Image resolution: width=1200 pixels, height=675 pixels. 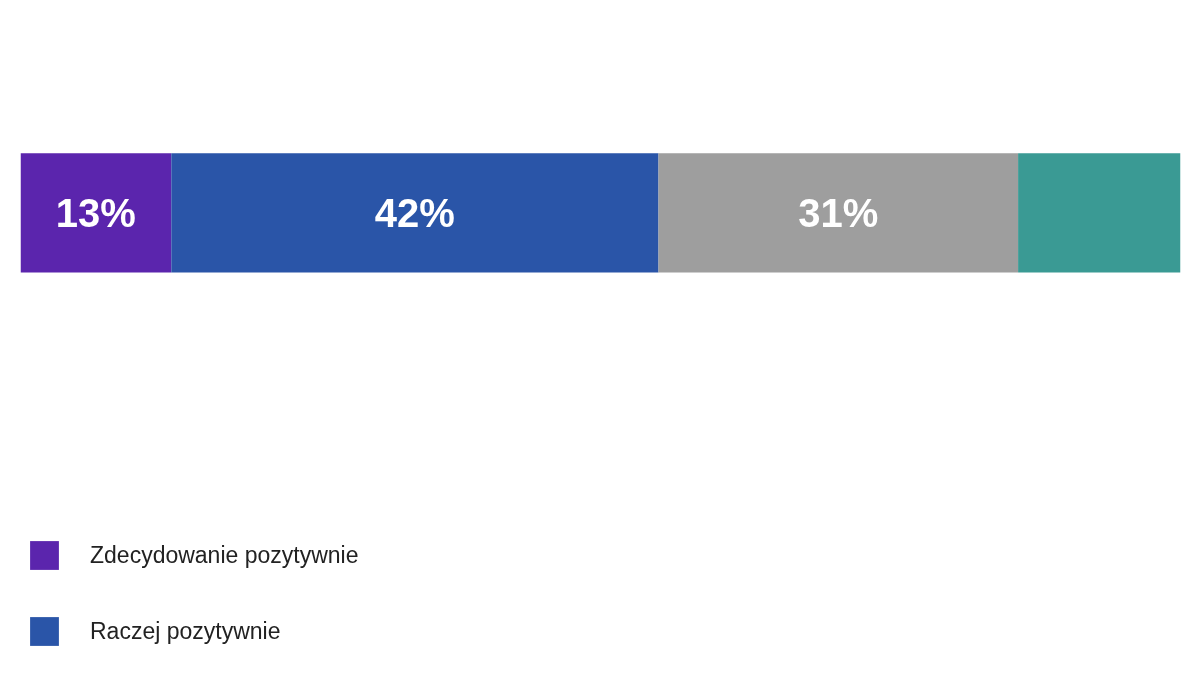 What do you see at coordinates (224, 555) in the screenshot?
I see `legend-label: Zdecydowanie pozytywnie` at bounding box center [224, 555].